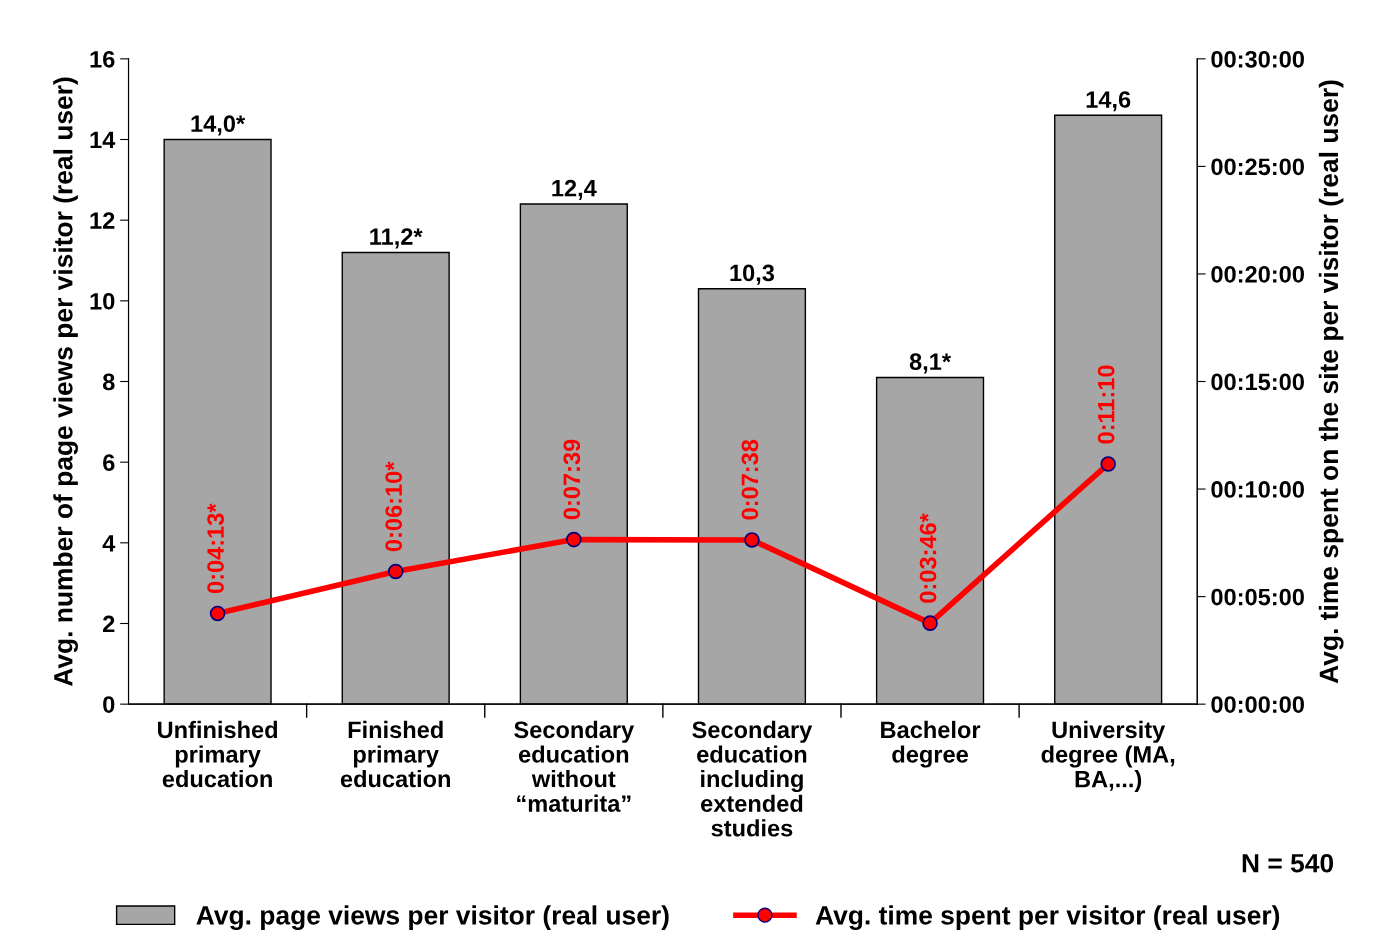 The height and width of the screenshot is (949, 1397). I want to click on x-tick-label: Bachelor degree, so click(931, 744).